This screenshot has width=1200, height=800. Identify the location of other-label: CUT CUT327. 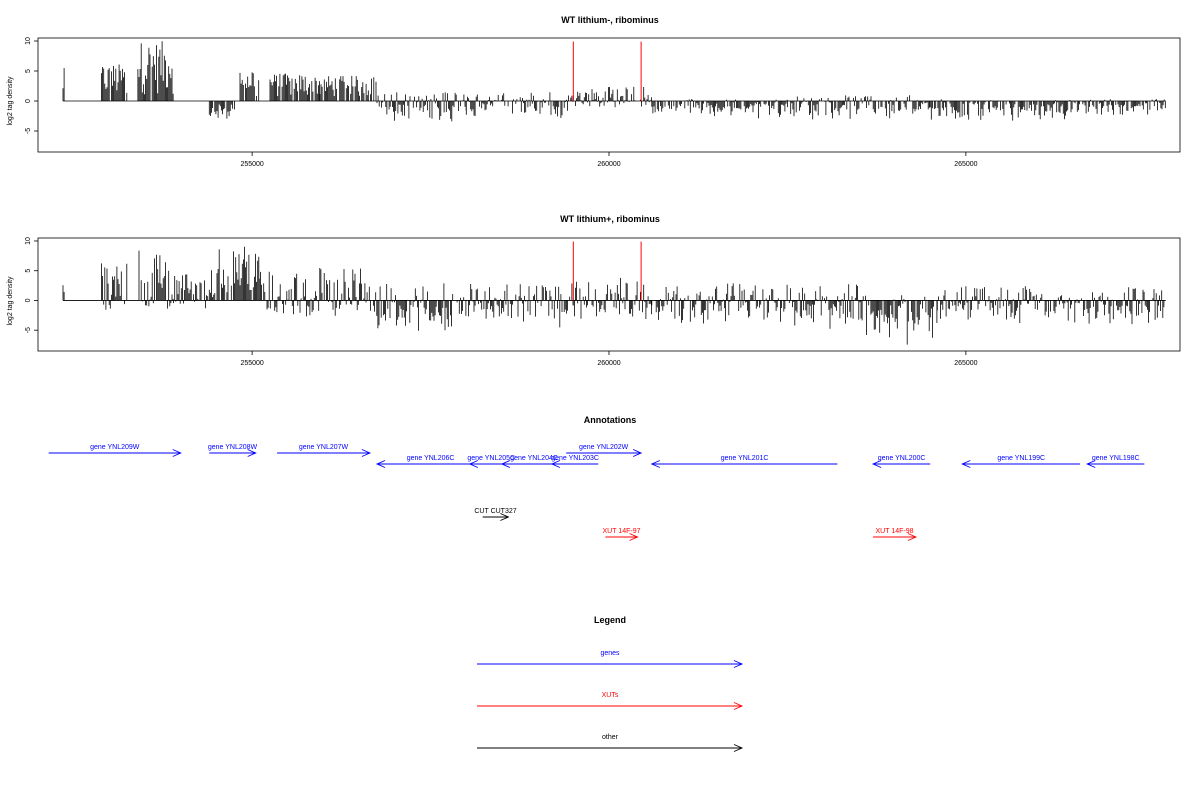
(495, 511).